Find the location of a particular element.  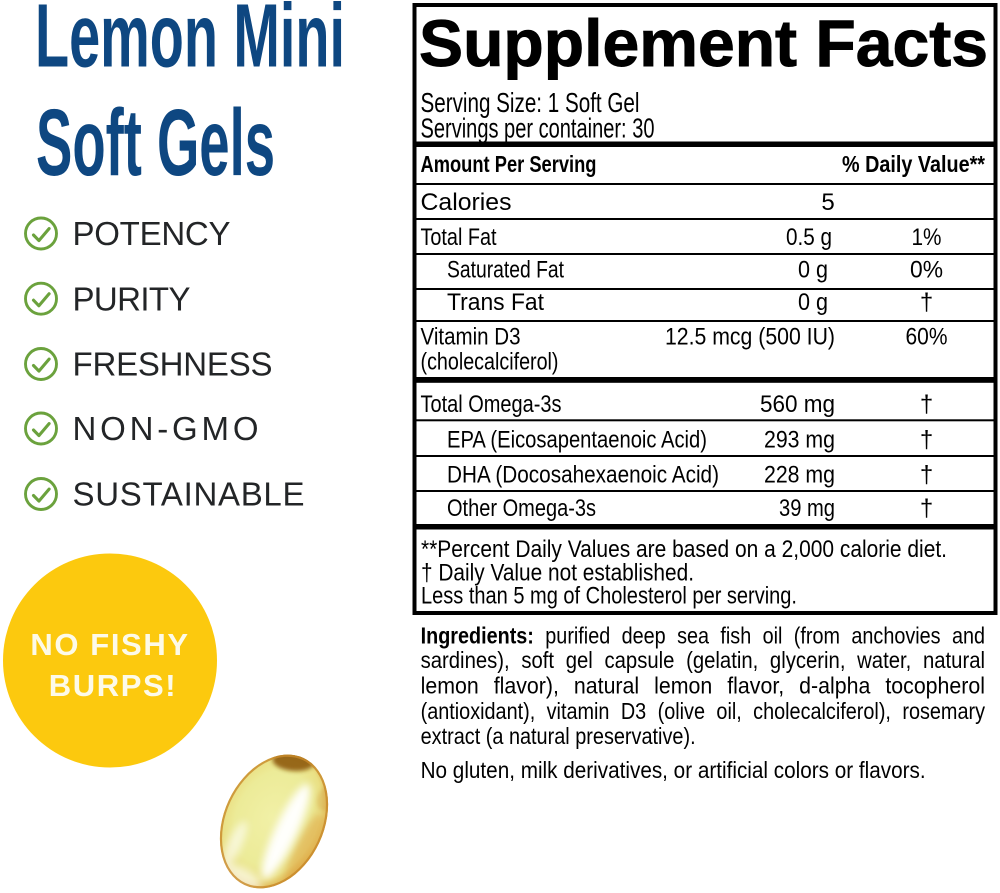

svg-text: 5 is located at coordinates (827, 202).